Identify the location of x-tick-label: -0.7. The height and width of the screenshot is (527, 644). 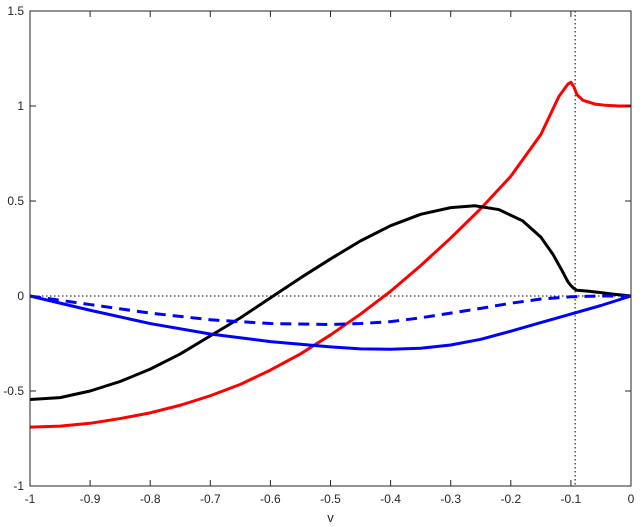
(210, 499).